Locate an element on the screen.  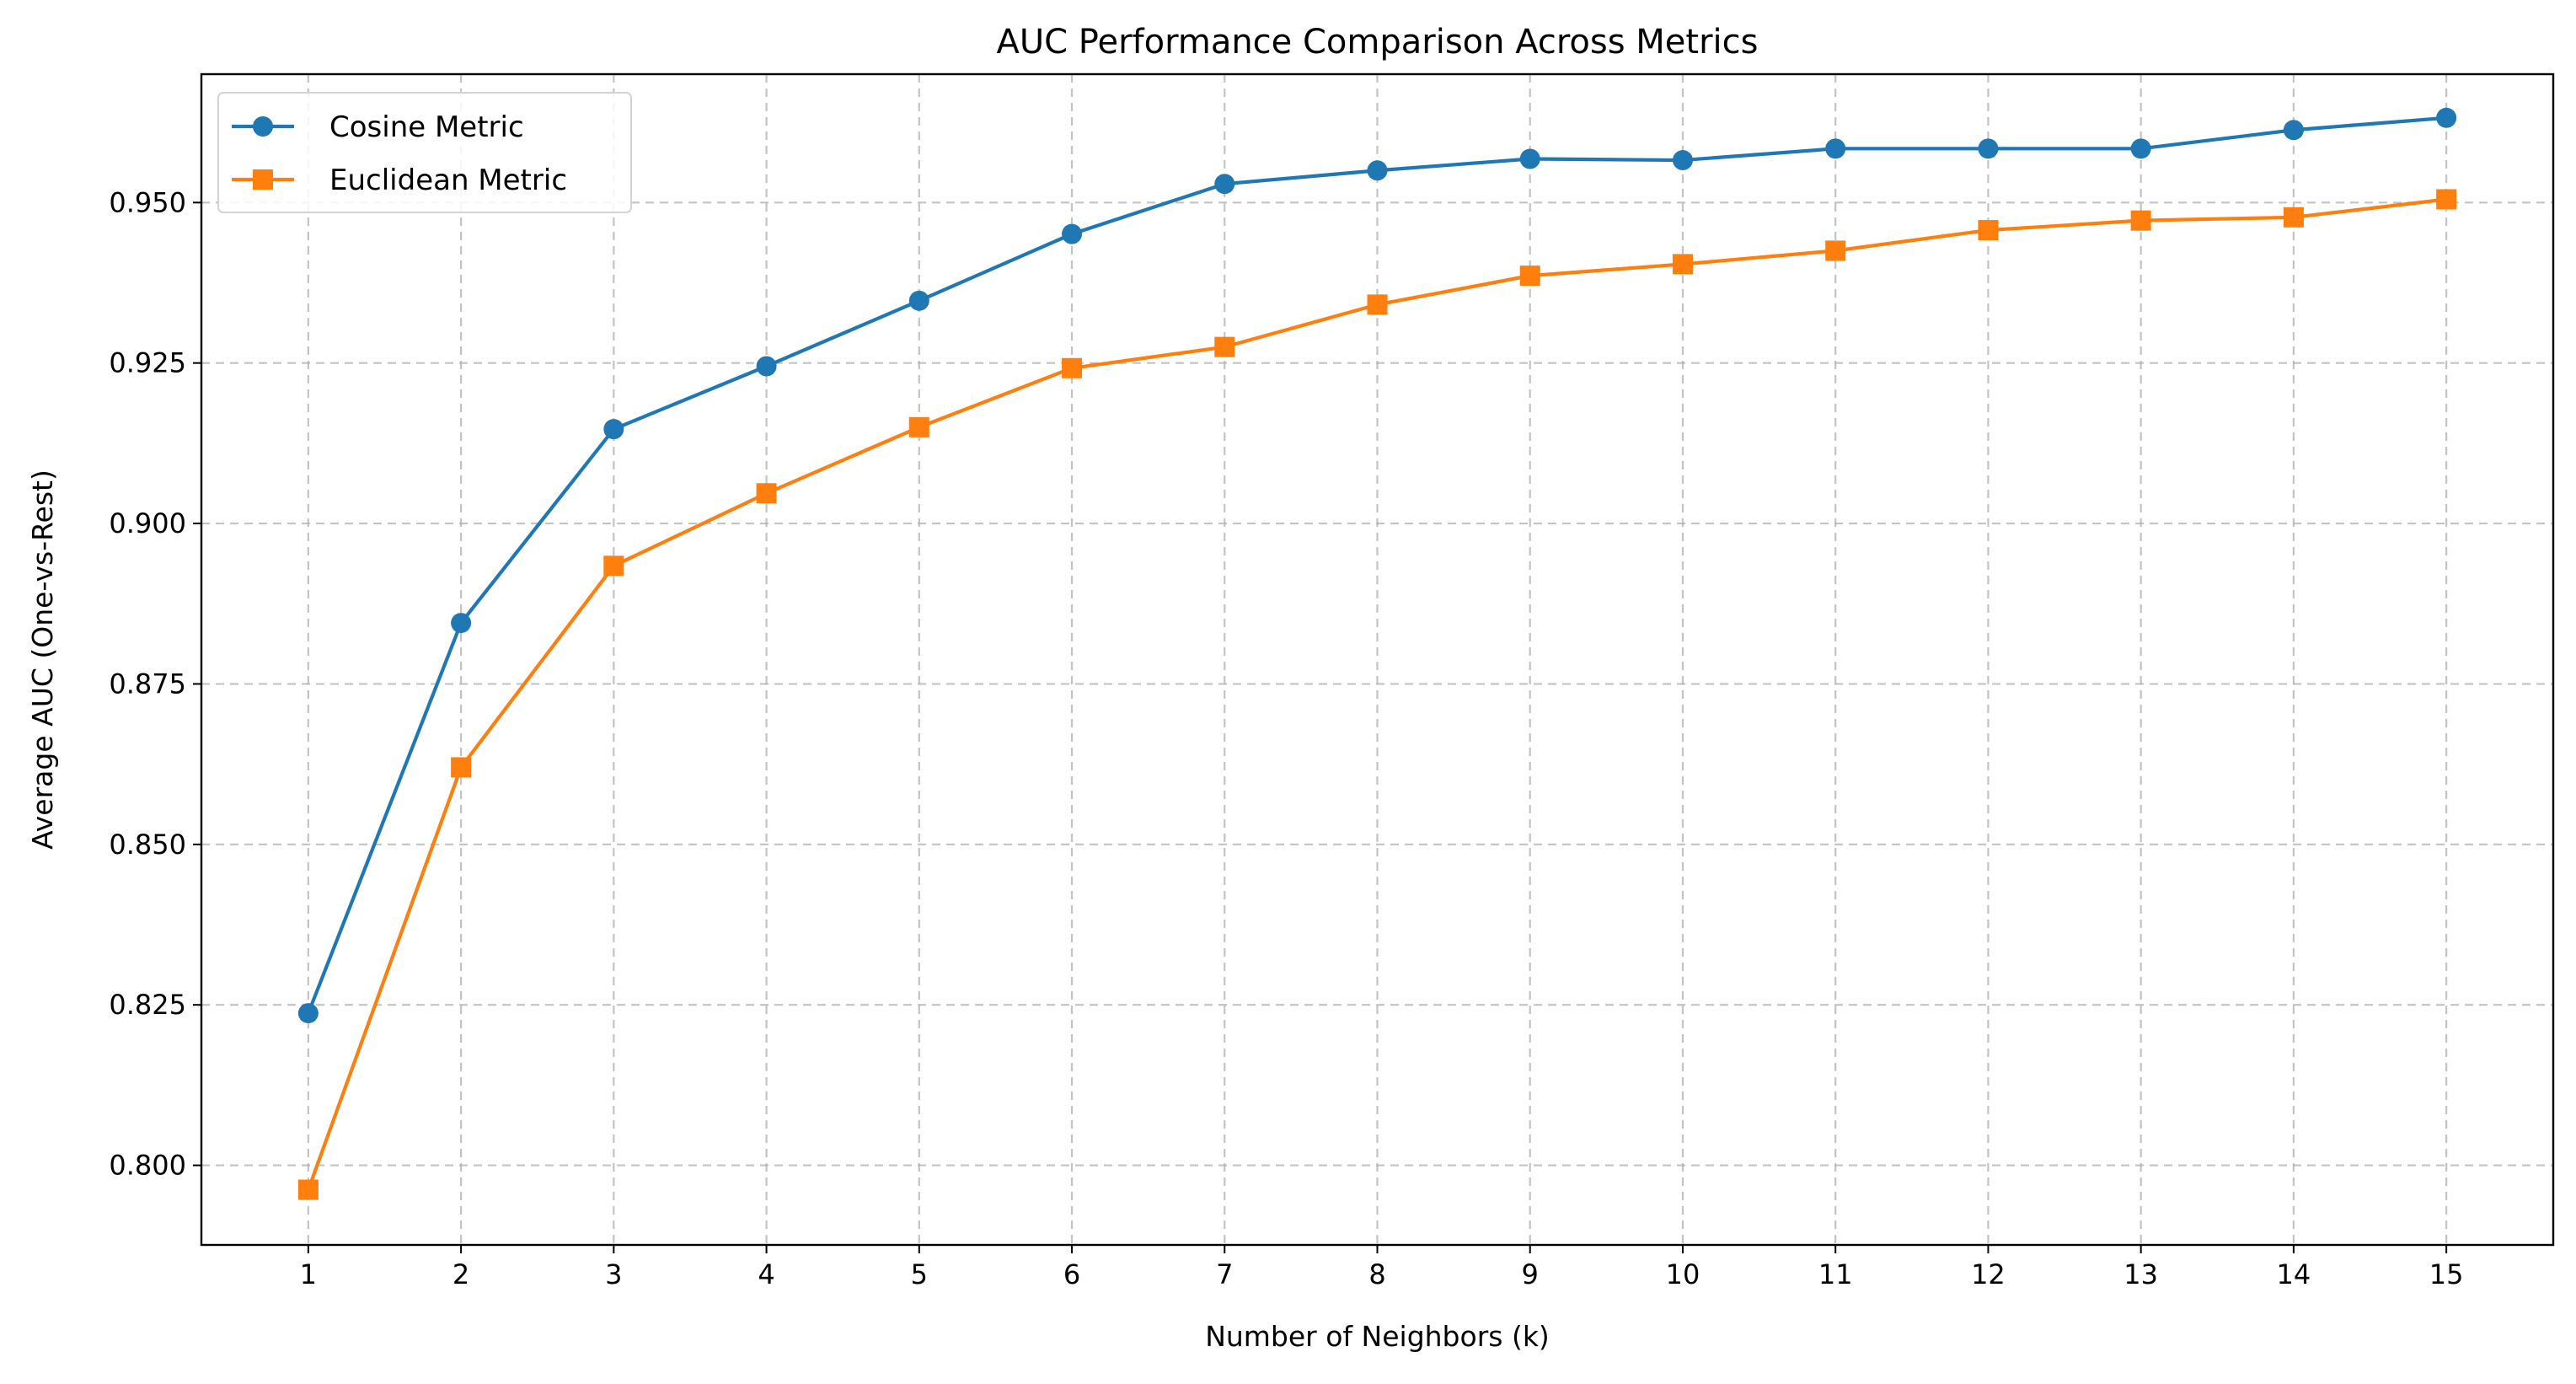
x-tick-label: 6 is located at coordinates (1071, 1274).